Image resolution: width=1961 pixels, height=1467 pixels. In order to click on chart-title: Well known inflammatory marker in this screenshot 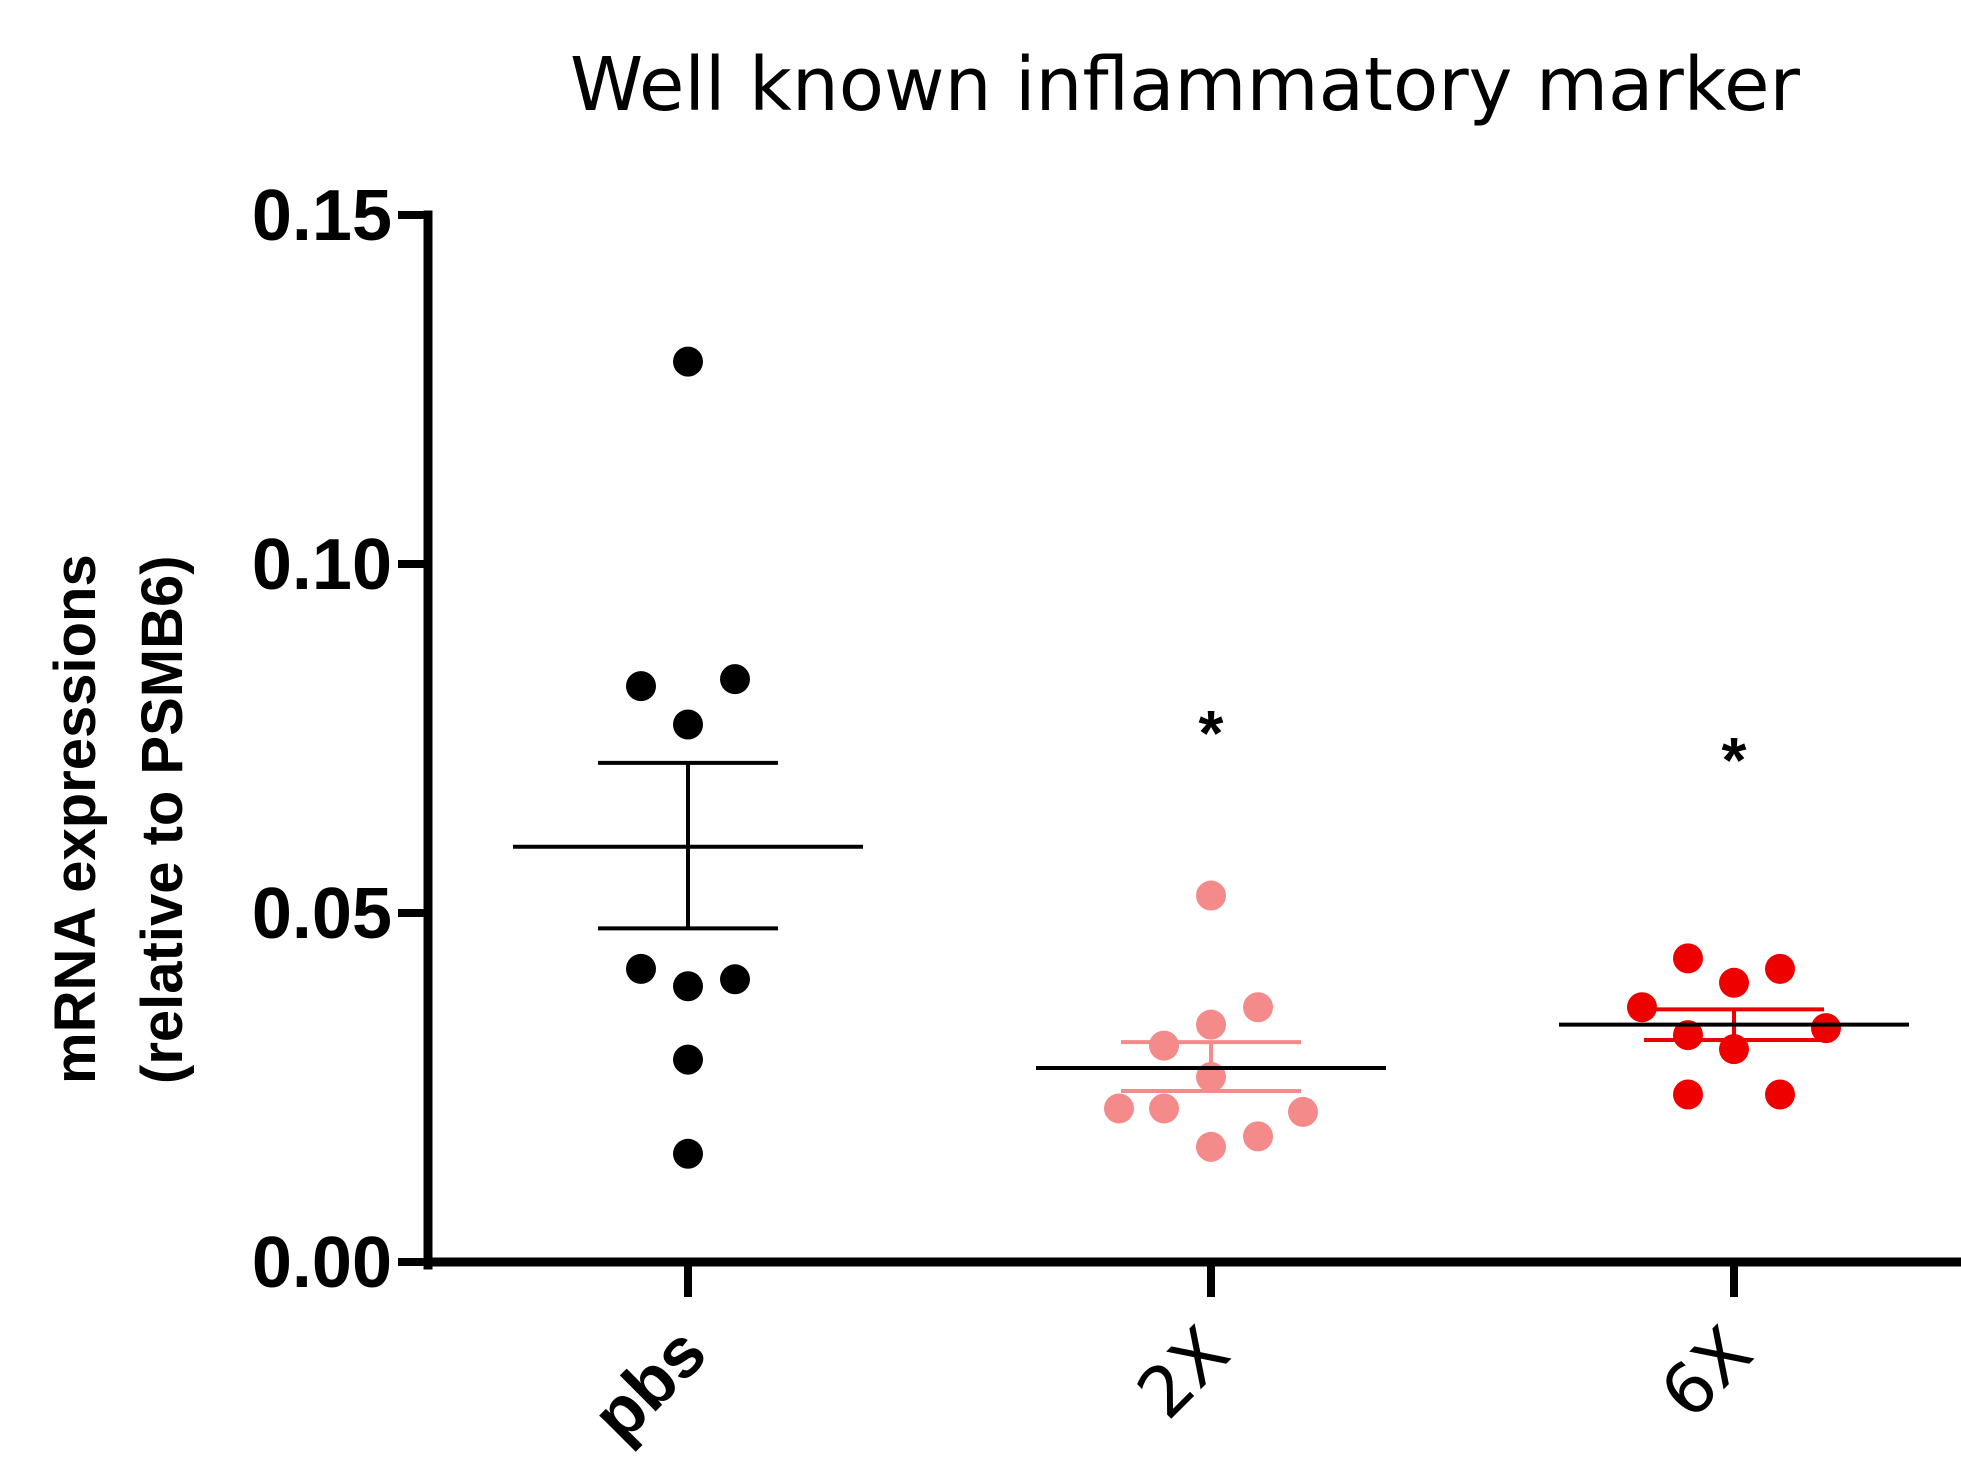, I will do `click(1185, 85)`.